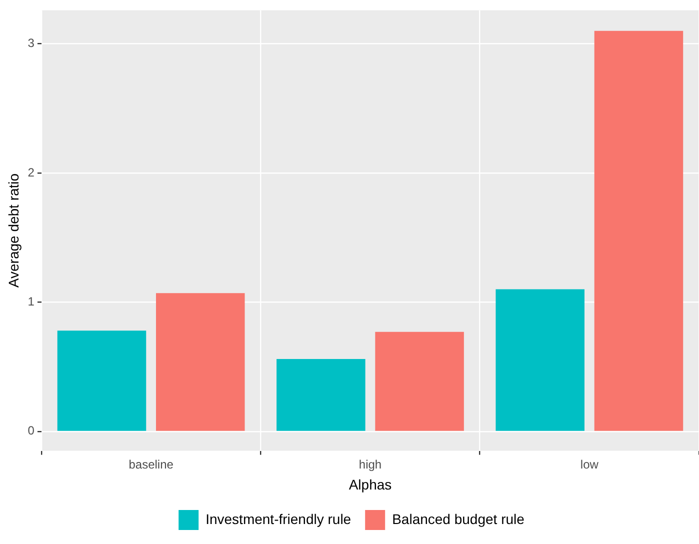 The height and width of the screenshot is (544, 699). I want to click on x-tick-label: baseline, so click(151, 464).